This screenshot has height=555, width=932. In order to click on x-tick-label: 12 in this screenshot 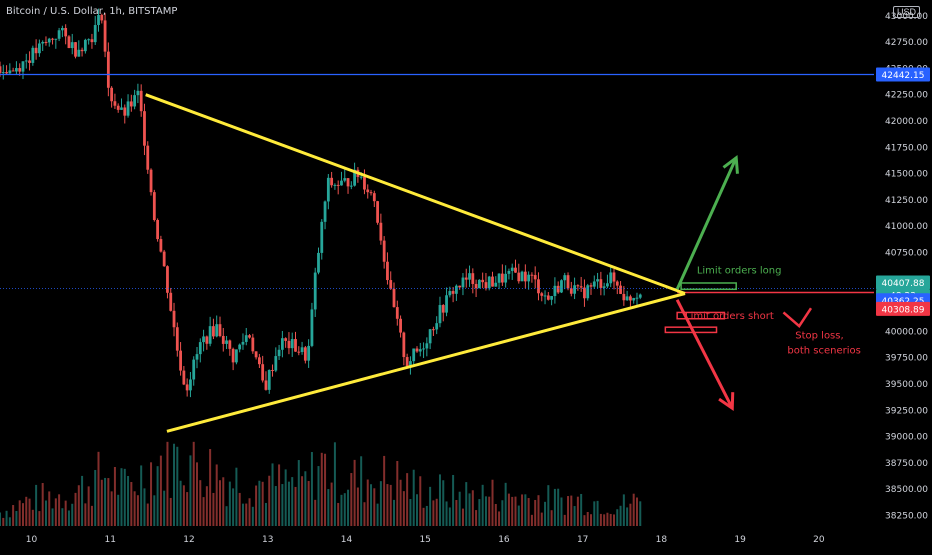, I will do `click(188, 540)`.